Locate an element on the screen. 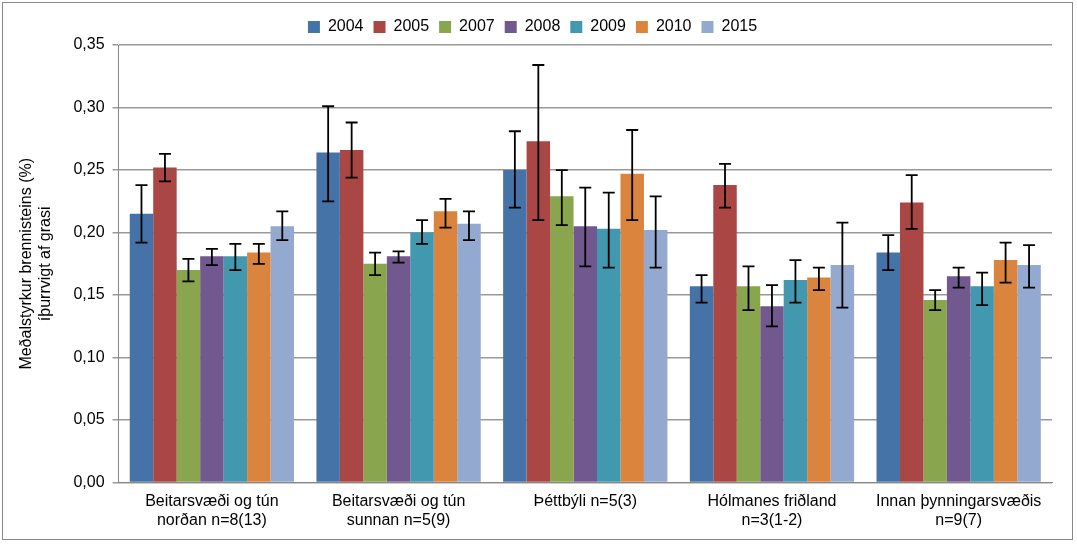 The height and width of the screenshot is (544, 1077). x-tick-label: Hólmanes friðland n=3(1-2) is located at coordinates (772, 509).